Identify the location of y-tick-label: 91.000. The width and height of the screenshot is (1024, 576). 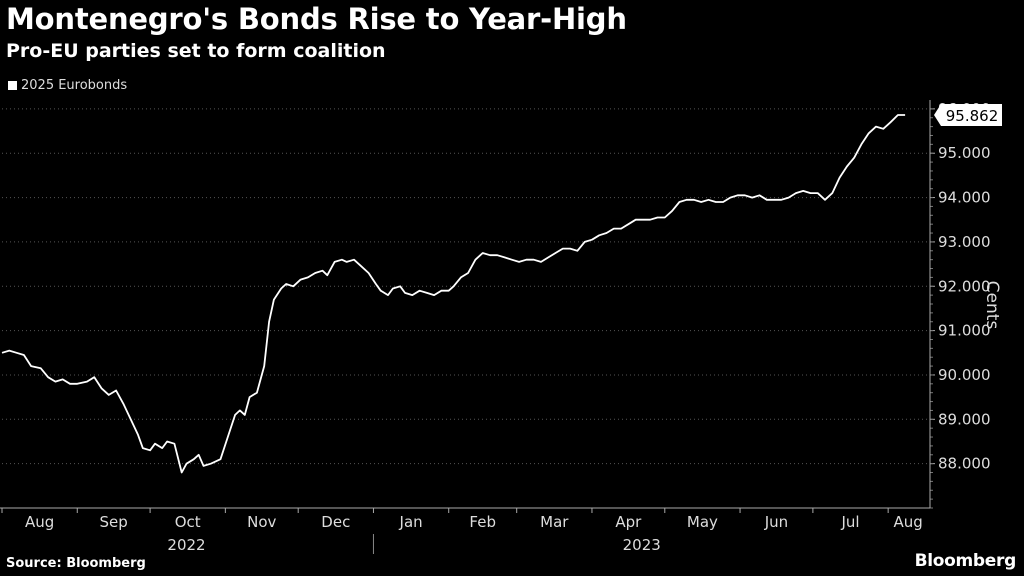
(964, 331).